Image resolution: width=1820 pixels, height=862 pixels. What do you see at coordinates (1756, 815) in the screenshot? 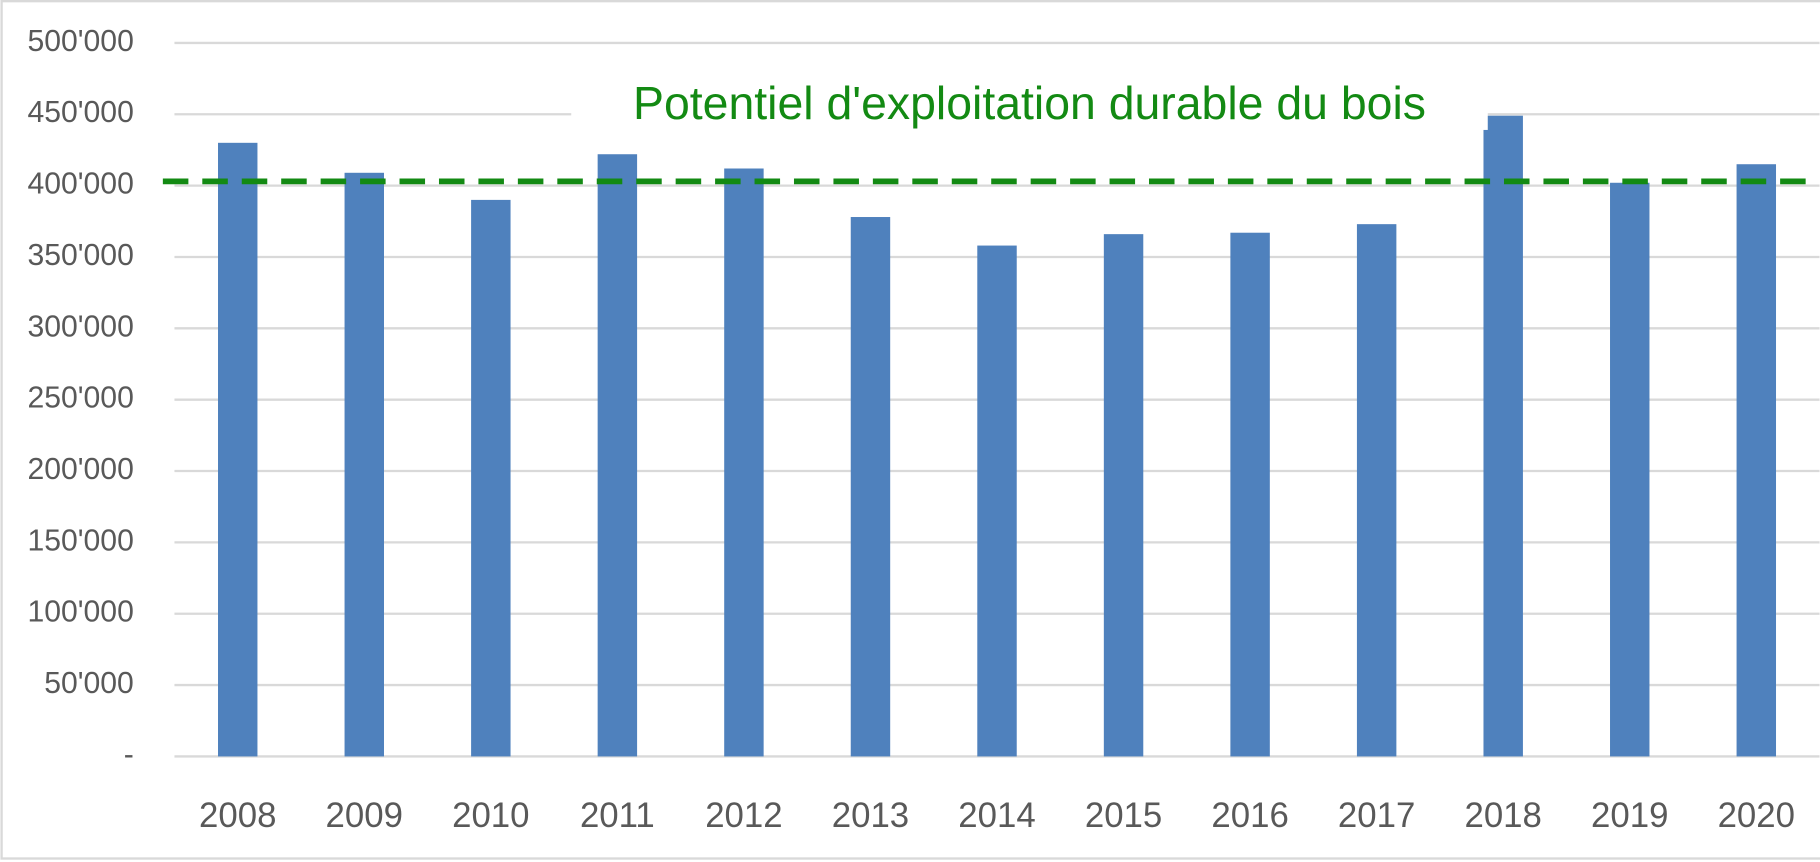
I see `x-tick-label: 2020` at bounding box center [1756, 815].